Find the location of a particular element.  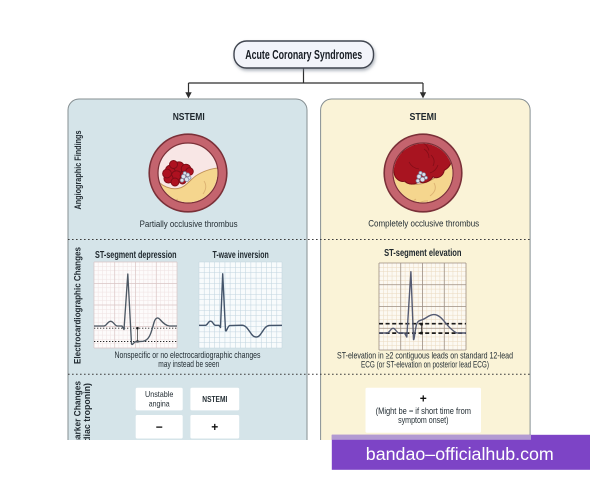

svg-text: Partially occlusive thrombus is located at coordinates (189, 224).